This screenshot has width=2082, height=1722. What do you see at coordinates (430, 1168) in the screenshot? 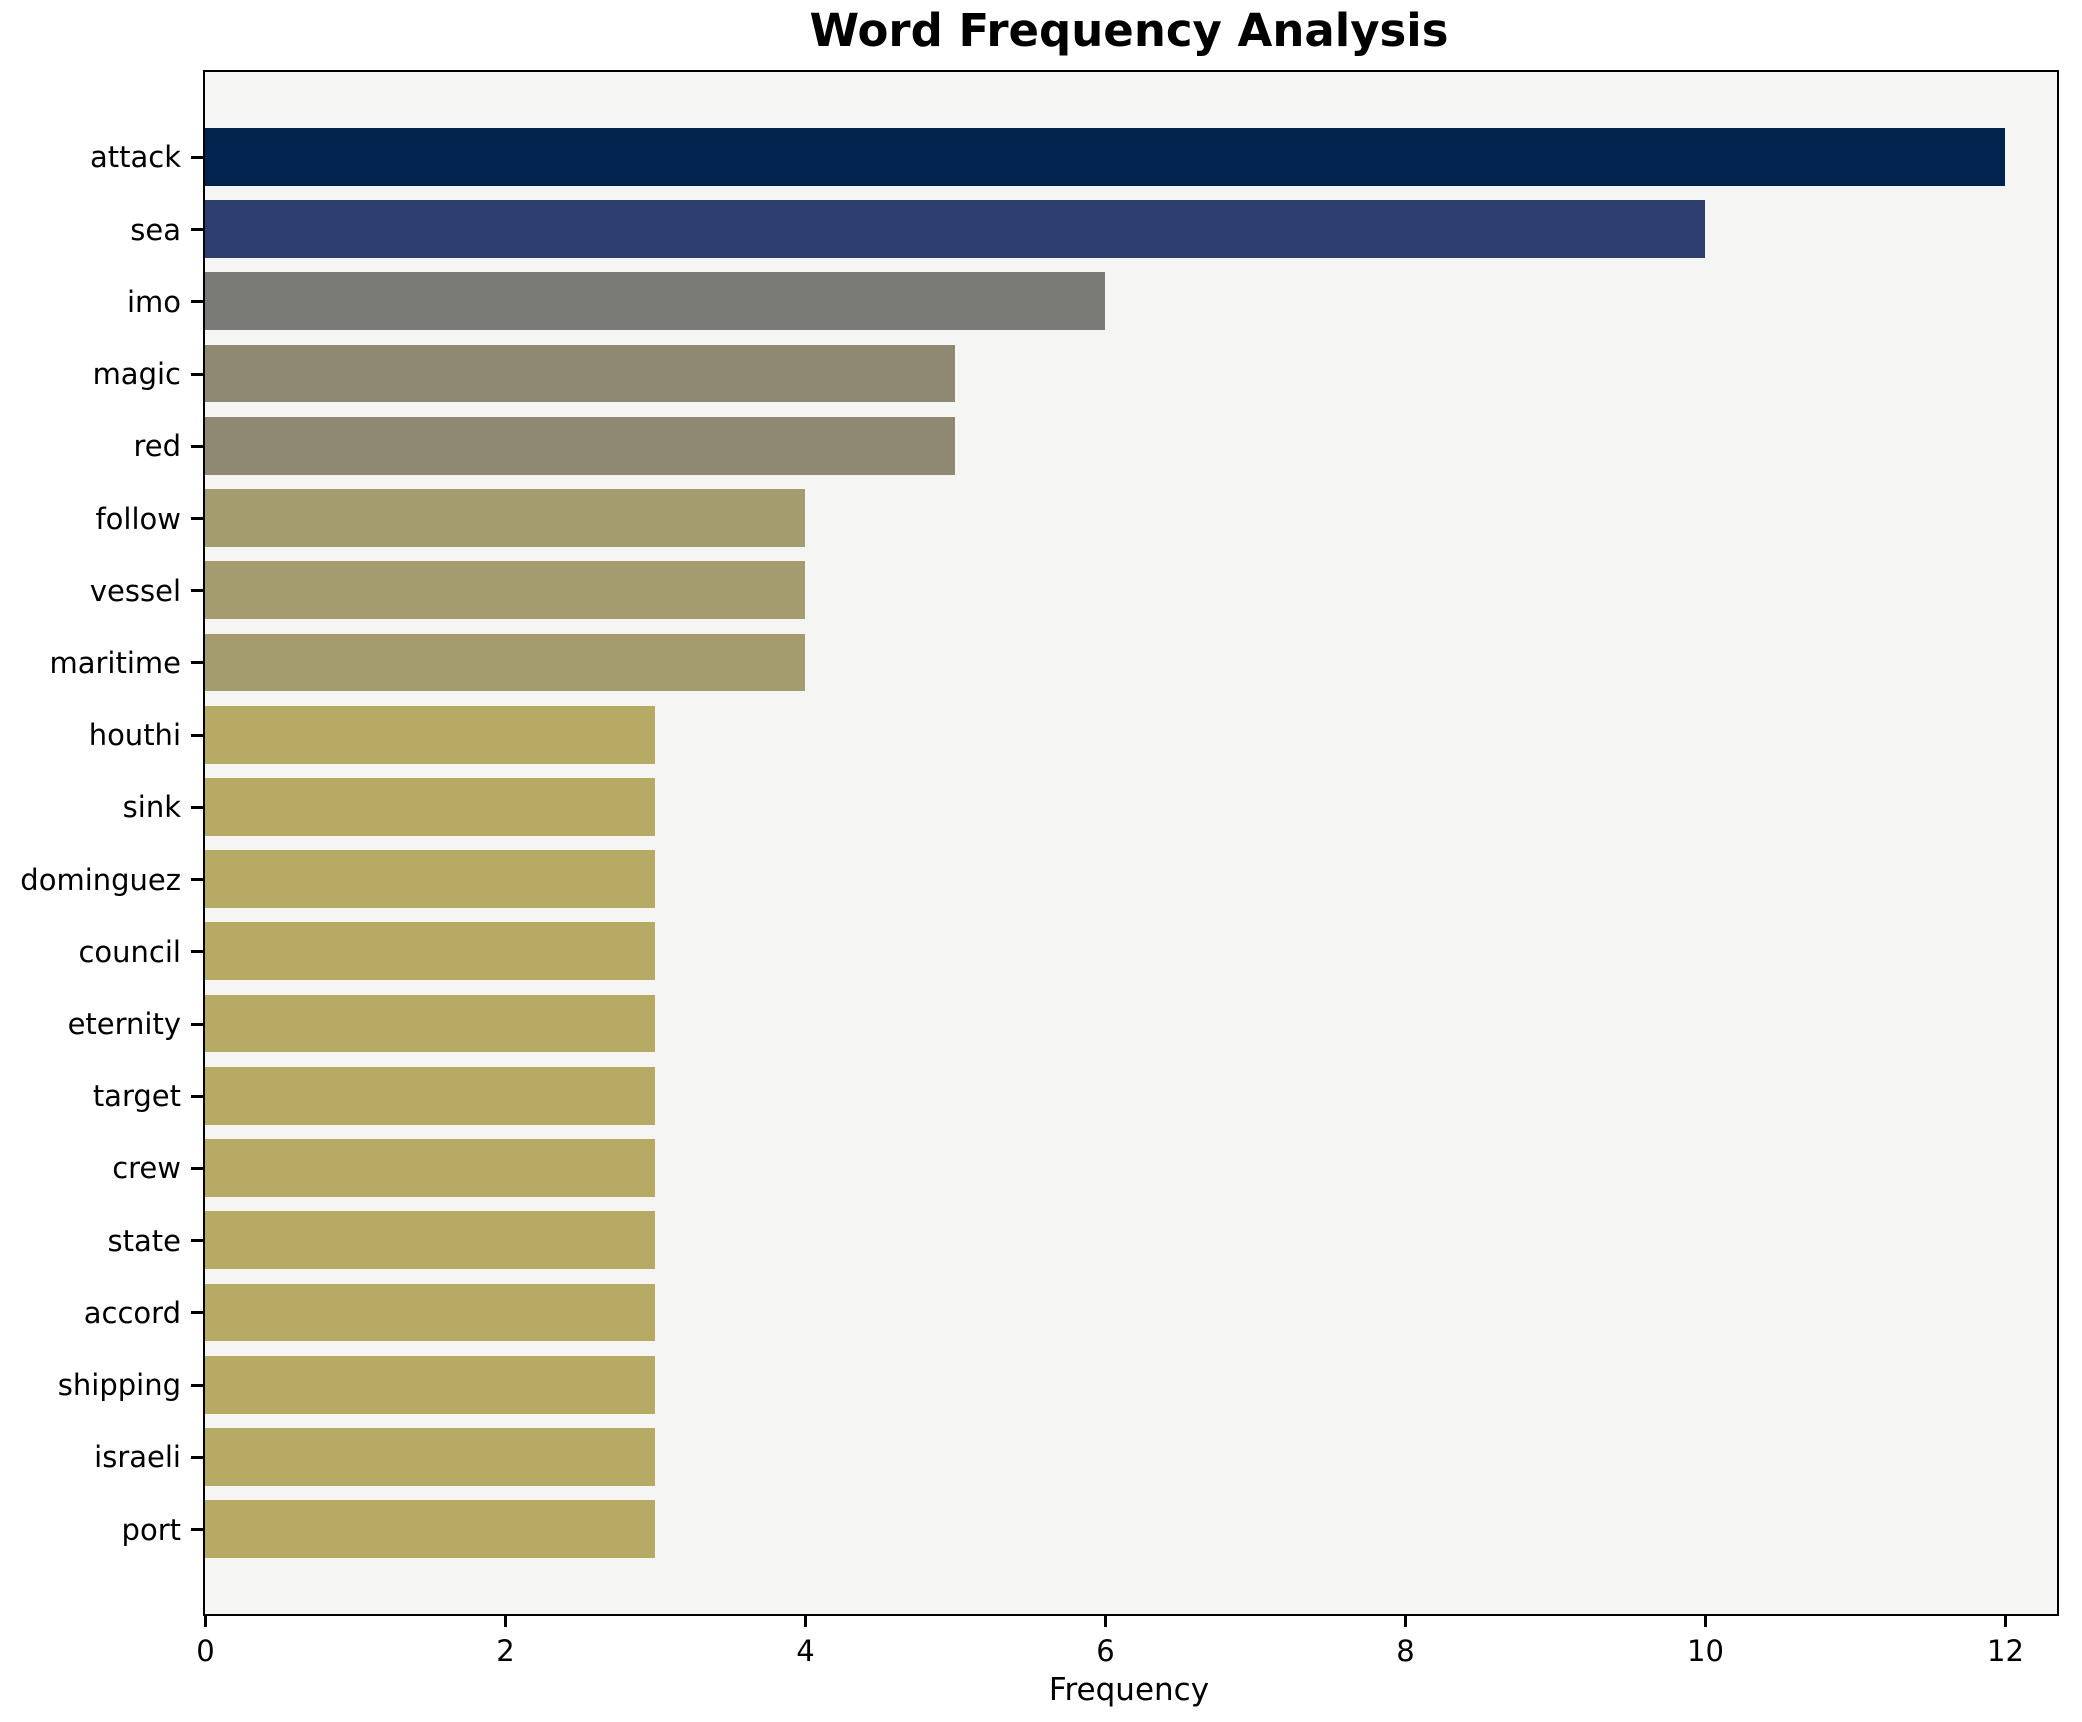
I see `bar-crew` at bounding box center [430, 1168].